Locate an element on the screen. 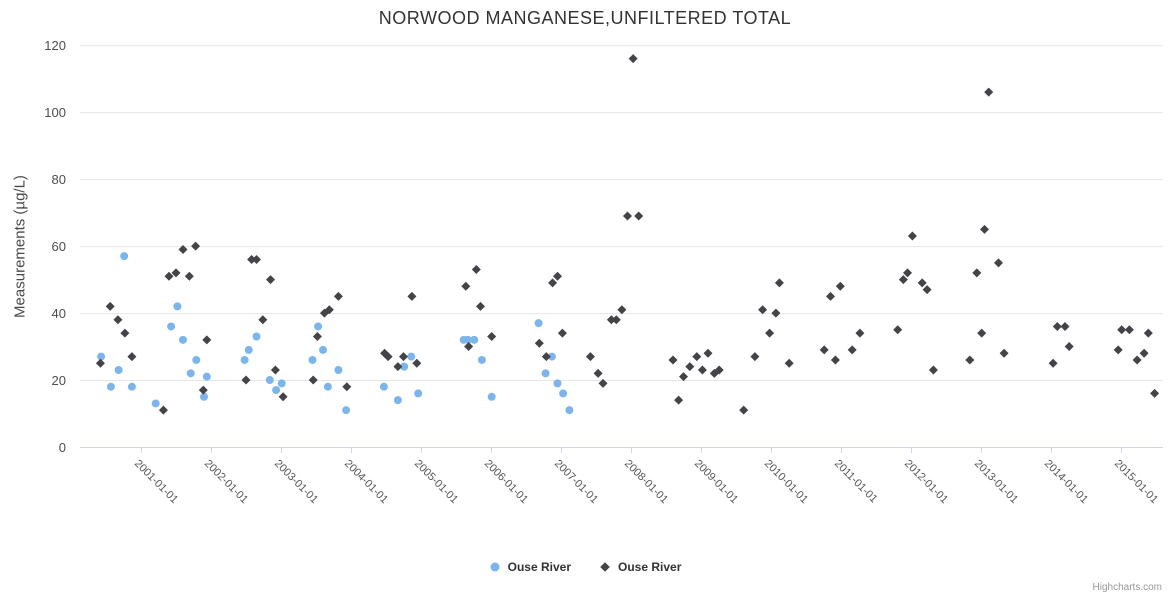 This screenshot has height=600, width=1170. highcharts-credits-link: Highcharts.com is located at coordinates (1127, 587).